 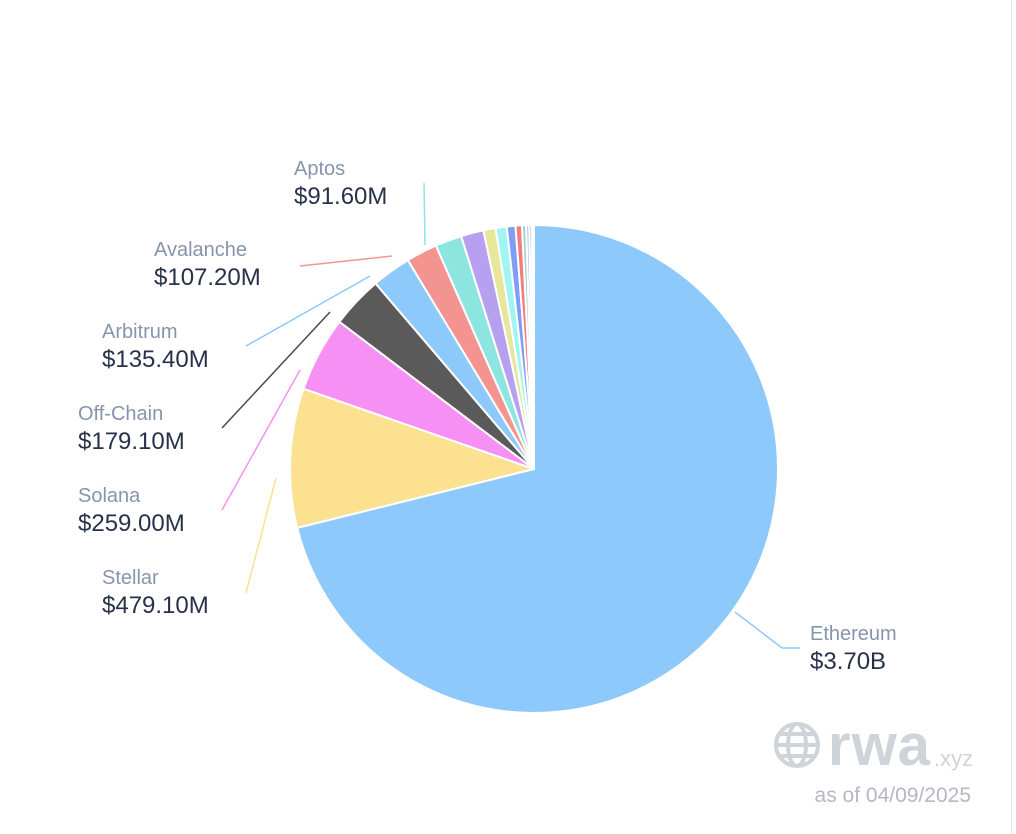 I want to click on slice-value: $179.10M, so click(x=131, y=441).